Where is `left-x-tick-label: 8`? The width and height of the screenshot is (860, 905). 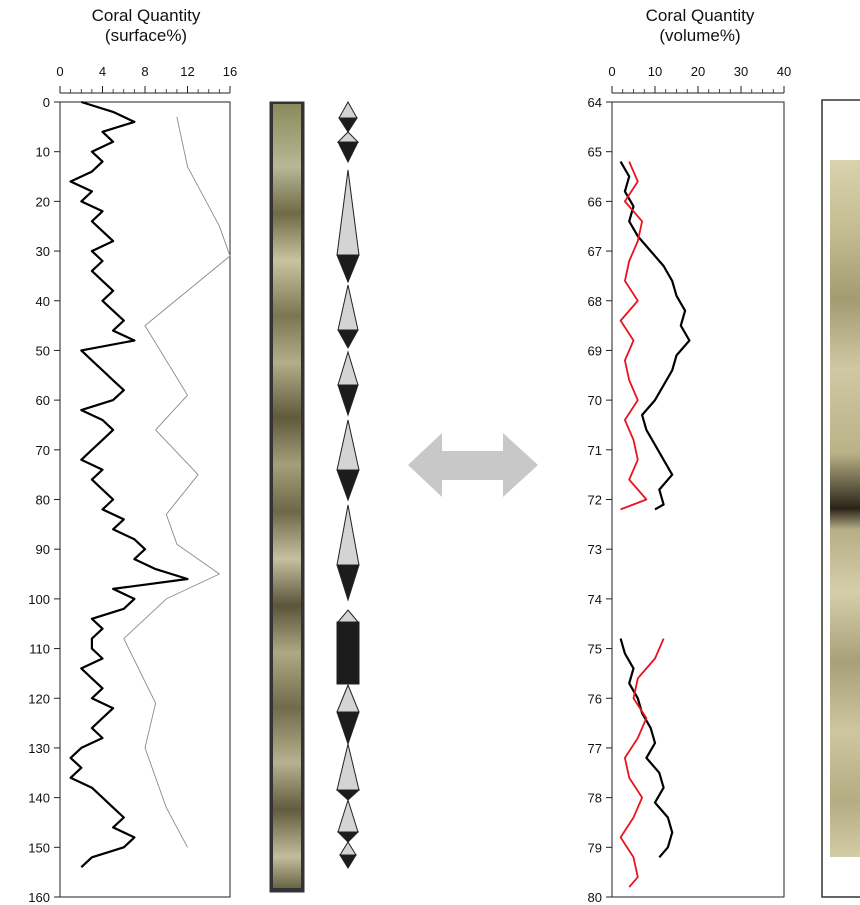 left-x-tick-label: 8 is located at coordinates (144, 71).